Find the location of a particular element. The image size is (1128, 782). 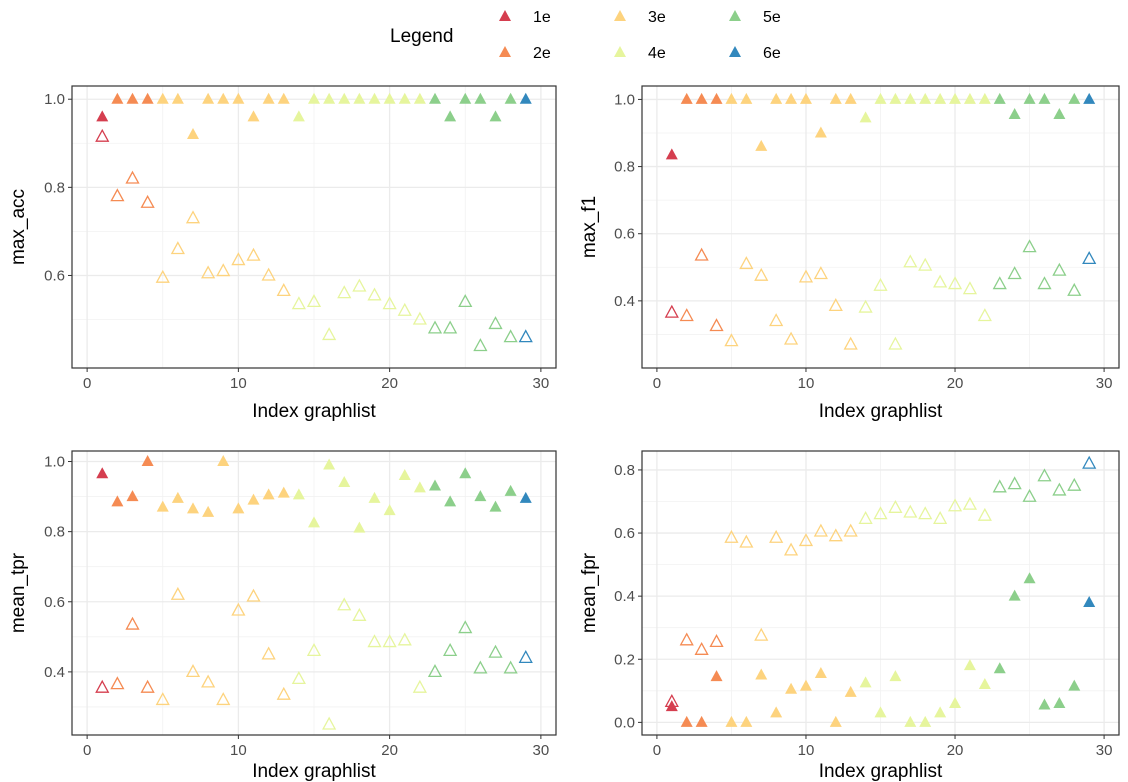

legend-label-4e: 4e is located at coordinates (657, 53).